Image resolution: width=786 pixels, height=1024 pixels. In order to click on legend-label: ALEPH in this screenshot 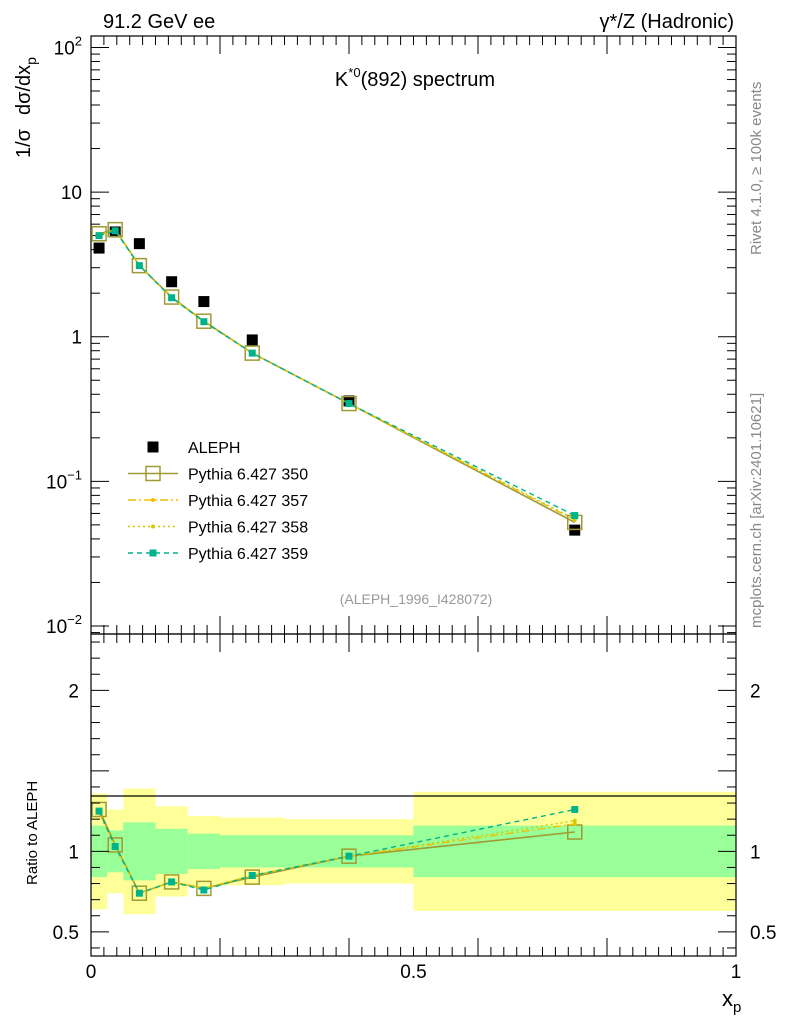, I will do `click(214, 448)`.